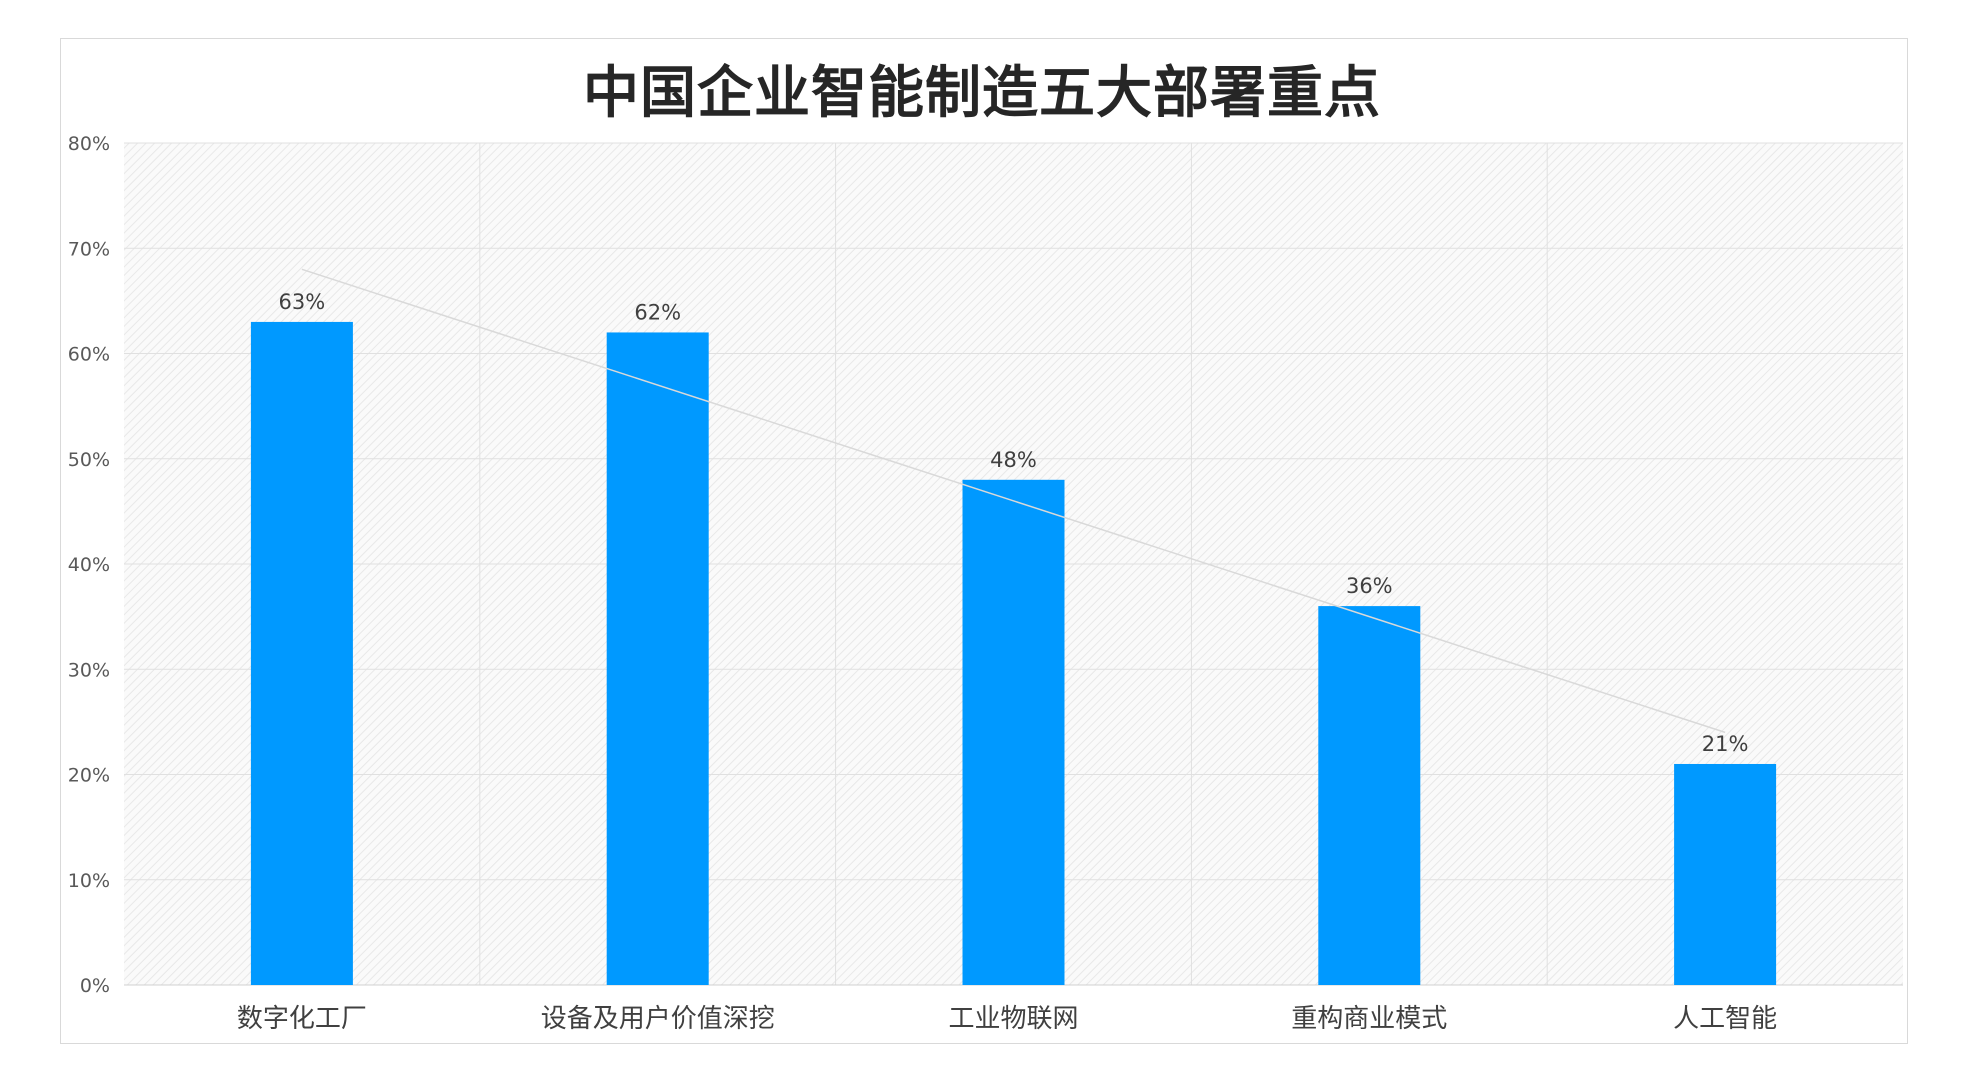 This screenshot has width=1964, height=1078. Describe the element at coordinates (89, 670) in the screenshot. I see `y-tick-label: 30%` at that location.